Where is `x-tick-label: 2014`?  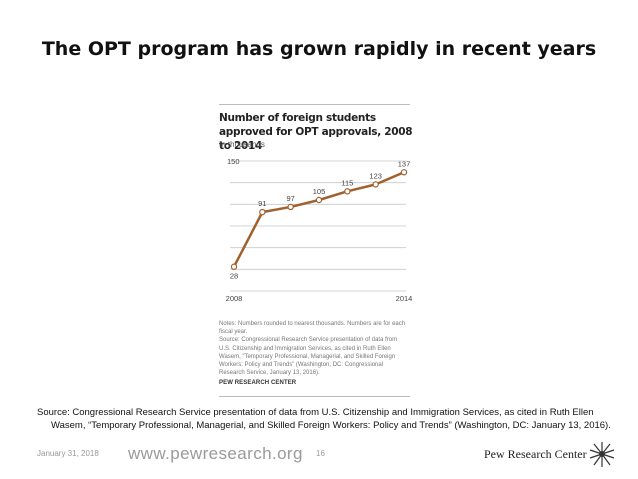 x-tick-label: 2014 is located at coordinates (404, 298).